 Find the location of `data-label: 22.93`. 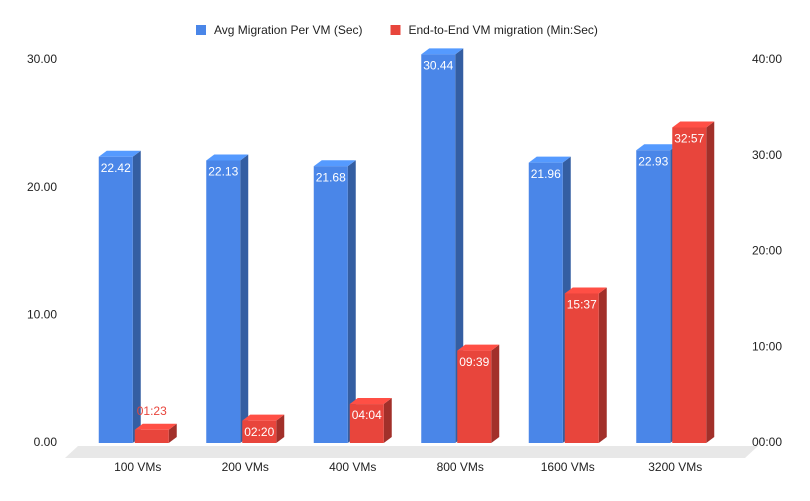

data-label: 22.93 is located at coordinates (653, 161).